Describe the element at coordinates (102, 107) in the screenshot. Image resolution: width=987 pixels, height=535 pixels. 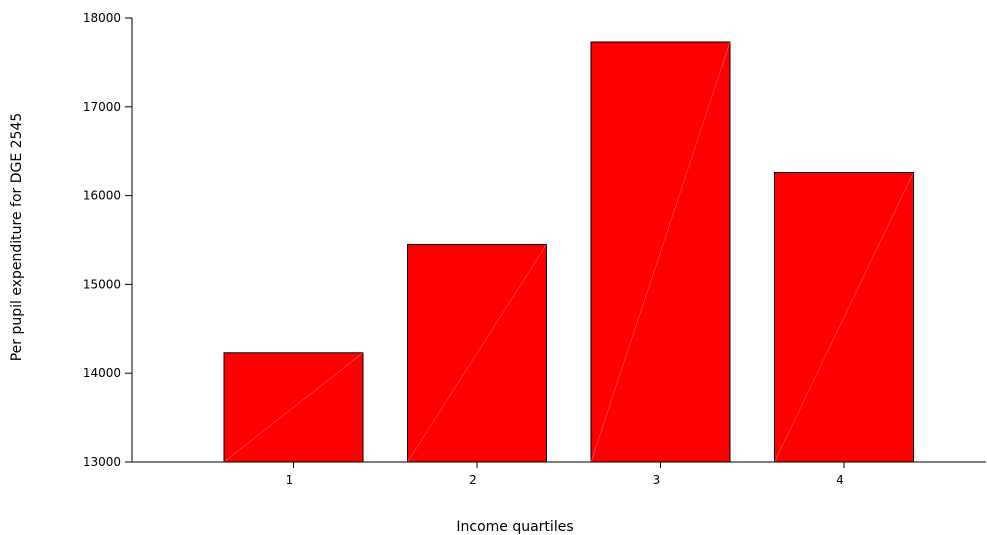
I see `y-tick-label: 17000` at that location.